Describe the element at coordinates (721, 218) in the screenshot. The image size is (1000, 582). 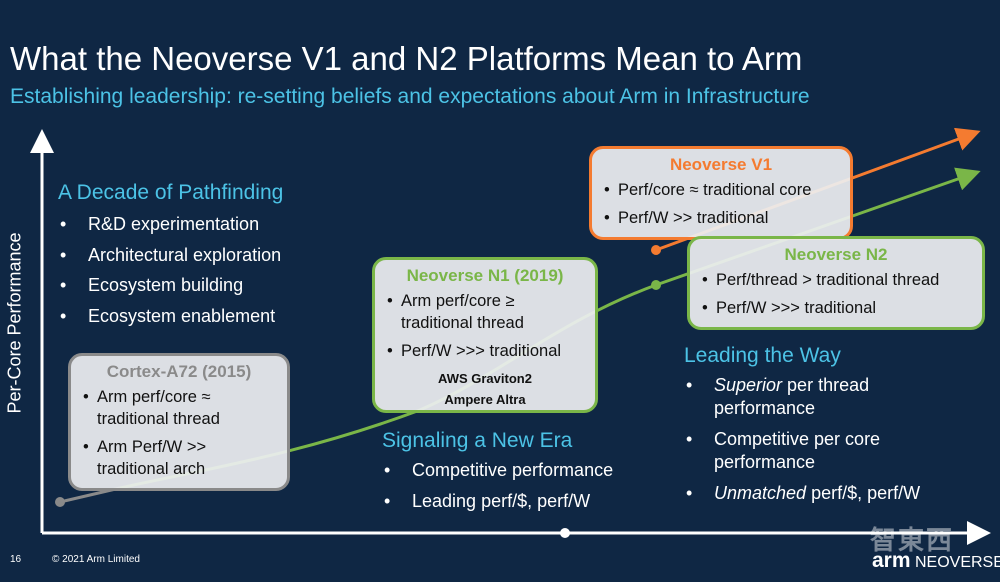
I see `list-item: Perf/W >> traditional` at that location.